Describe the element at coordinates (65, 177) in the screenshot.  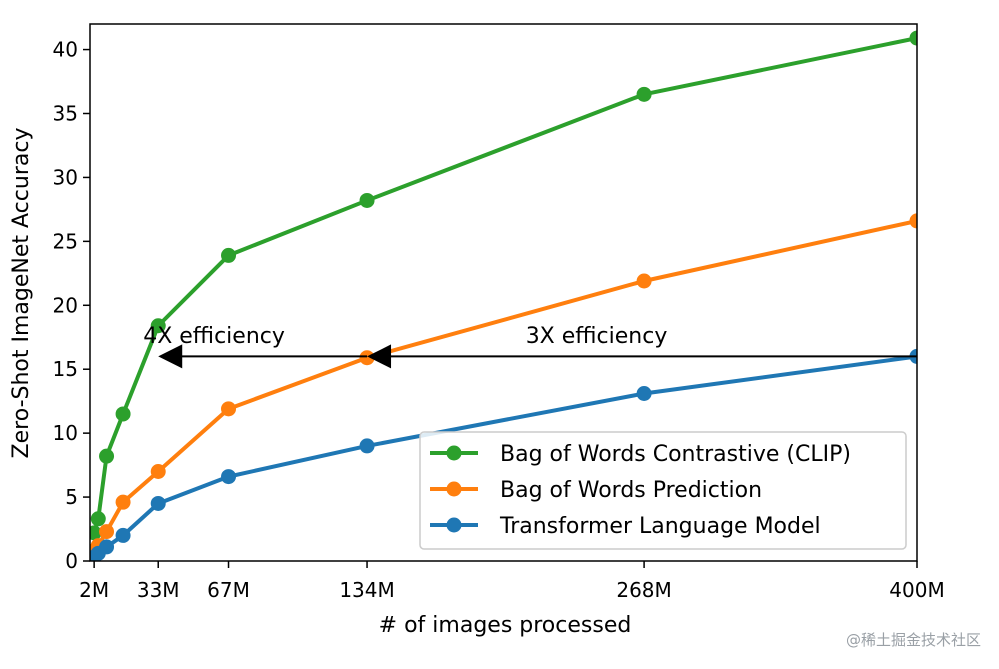
I see `y-tick-label-6: 30` at that location.